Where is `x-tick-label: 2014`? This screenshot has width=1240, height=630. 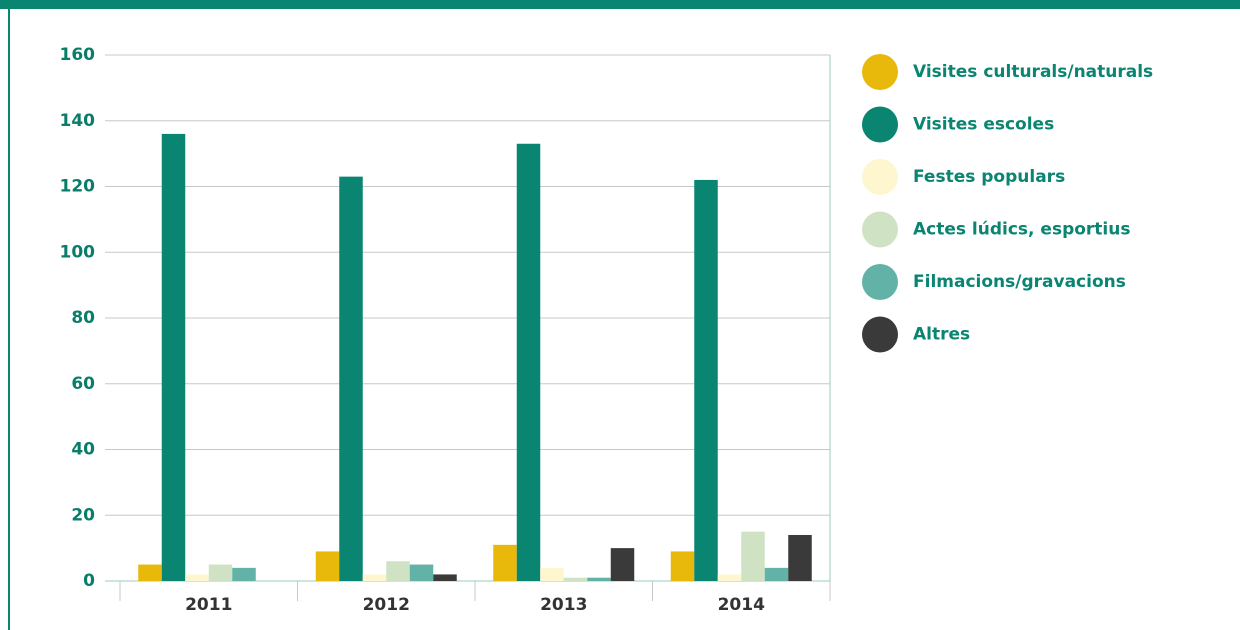 x-tick-label: 2014 is located at coordinates (741, 605).